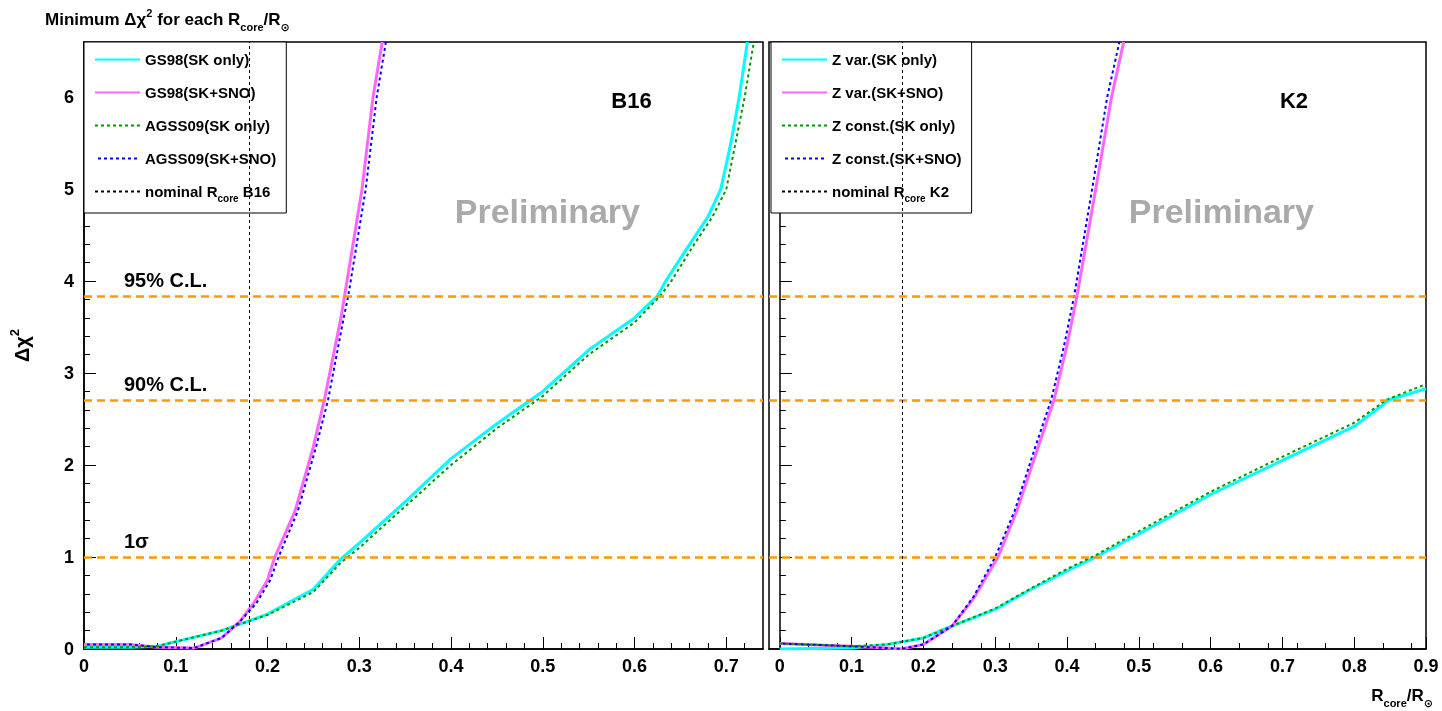  What do you see at coordinates (208, 125) in the screenshot?
I see `legend-label: AGSS09(SK only)` at bounding box center [208, 125].